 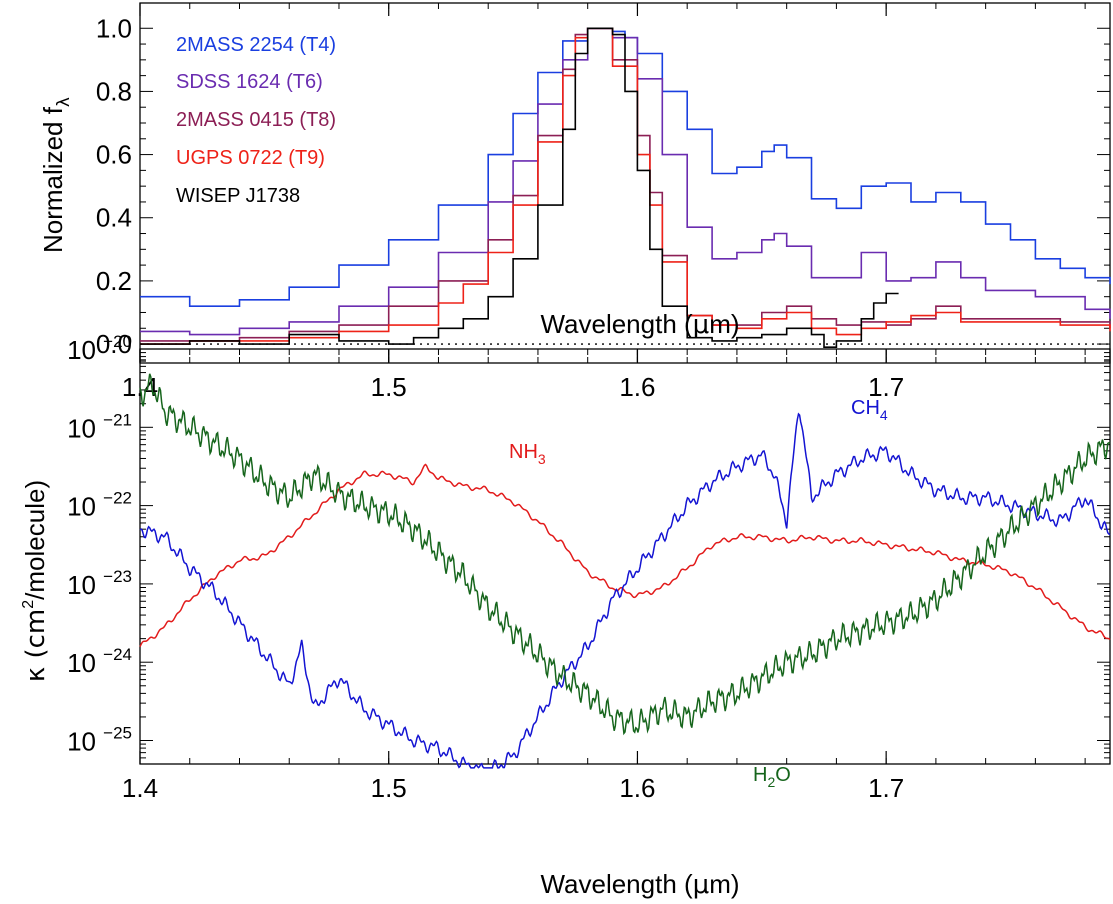 What do you see at coordinates (639, 324) in the screenshot?
I see `spectra-x-axis-label: Wavelength (μm)` at bounding box center [639, 324].